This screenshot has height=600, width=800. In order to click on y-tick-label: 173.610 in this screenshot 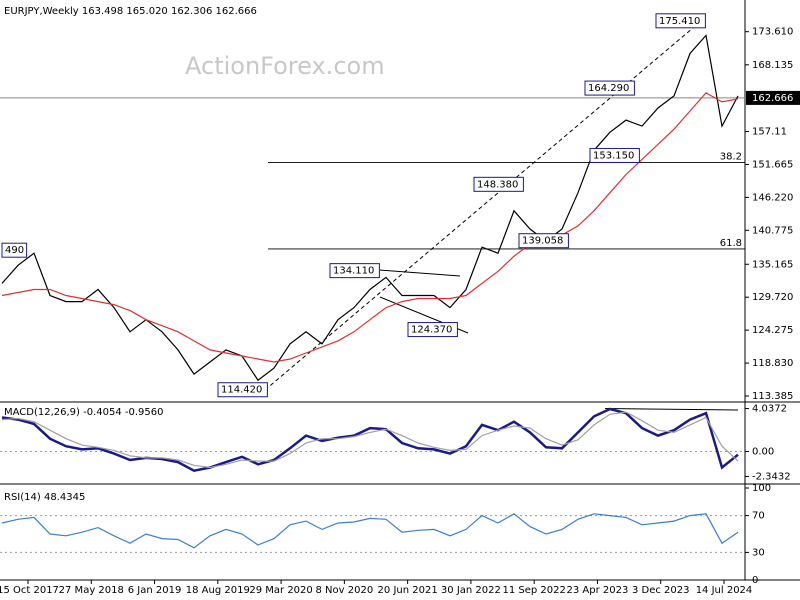, I will do `click(772, 32)`.